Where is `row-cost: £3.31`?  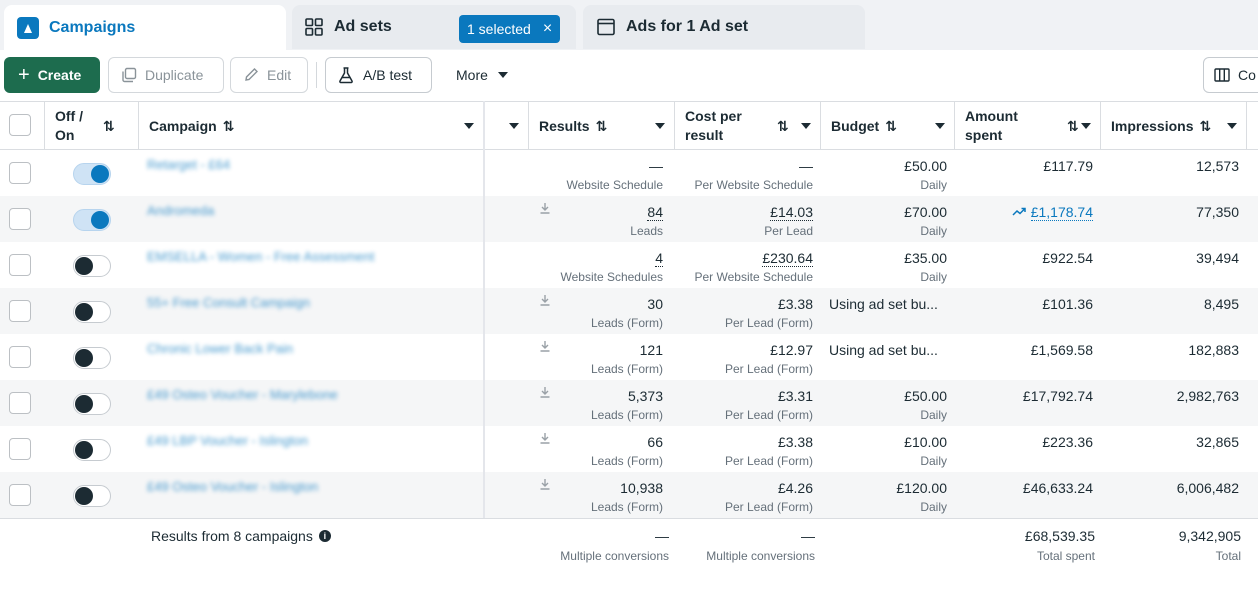 row-cost: £3.31 is located at coordinates (795, 396).